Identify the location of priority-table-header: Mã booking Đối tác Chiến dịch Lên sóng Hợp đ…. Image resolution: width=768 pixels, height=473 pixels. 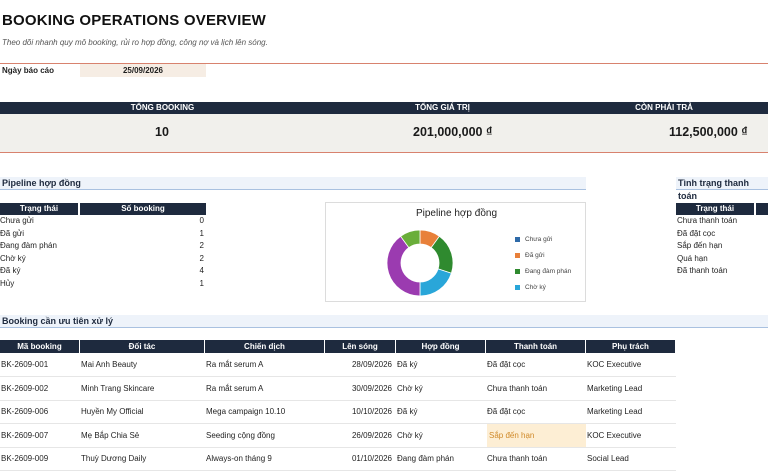
(338, 346).